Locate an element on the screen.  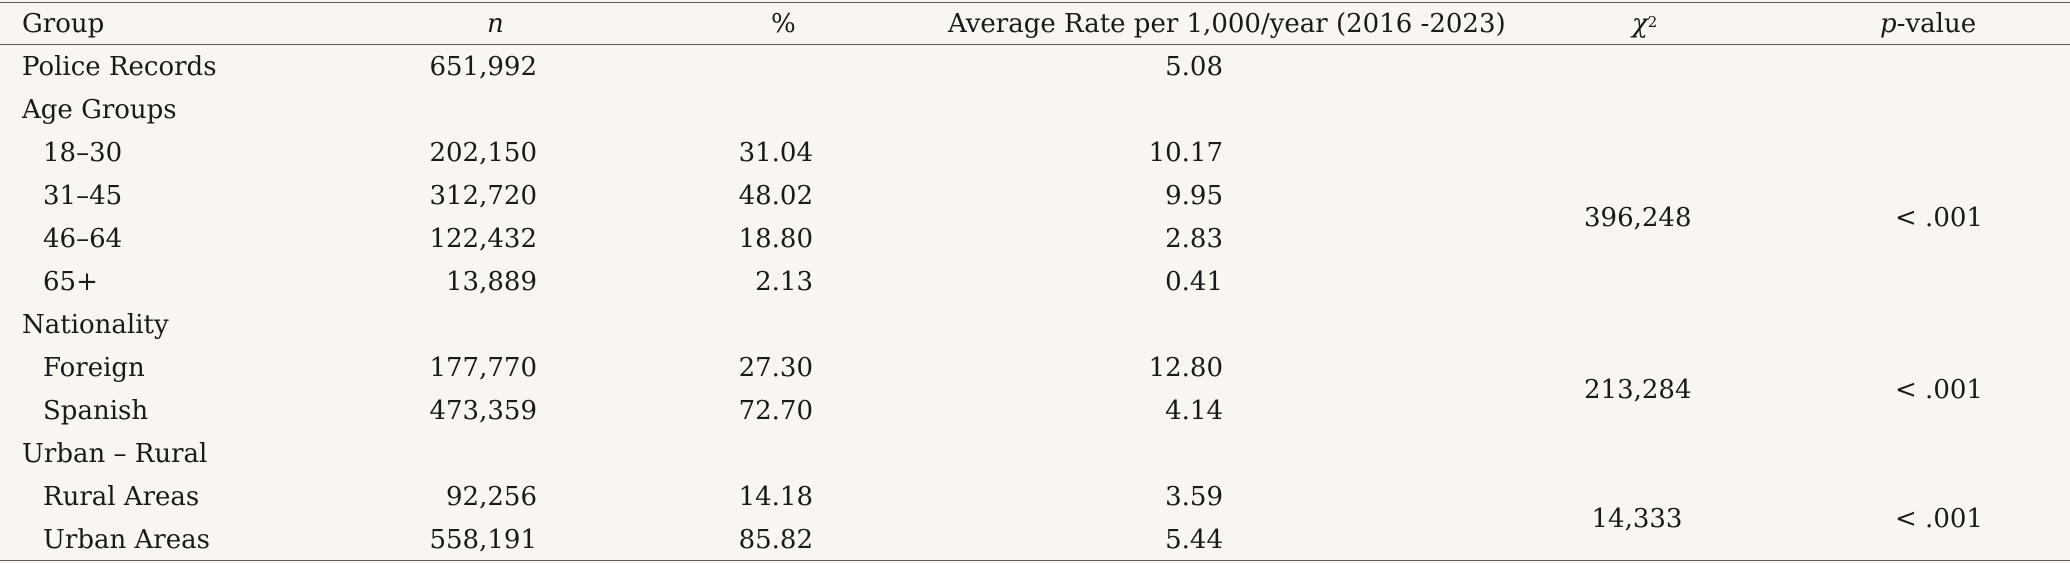
row-label: Spanish is located at coordinates (96, 411).